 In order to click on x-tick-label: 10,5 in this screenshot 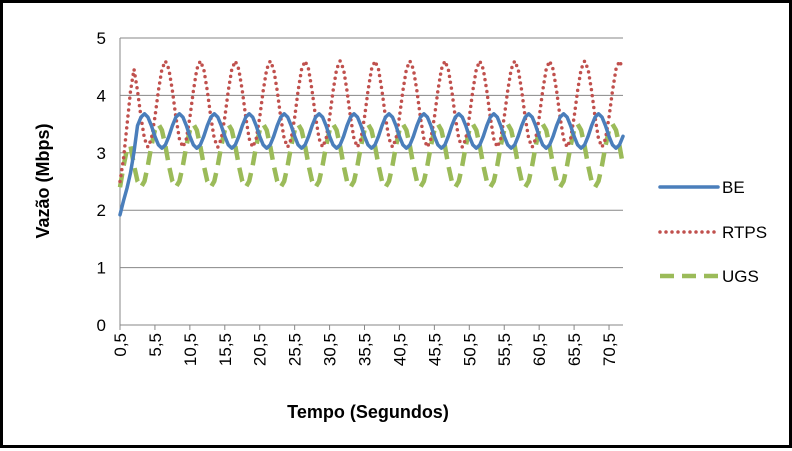, I will do `click(190, 349)`.